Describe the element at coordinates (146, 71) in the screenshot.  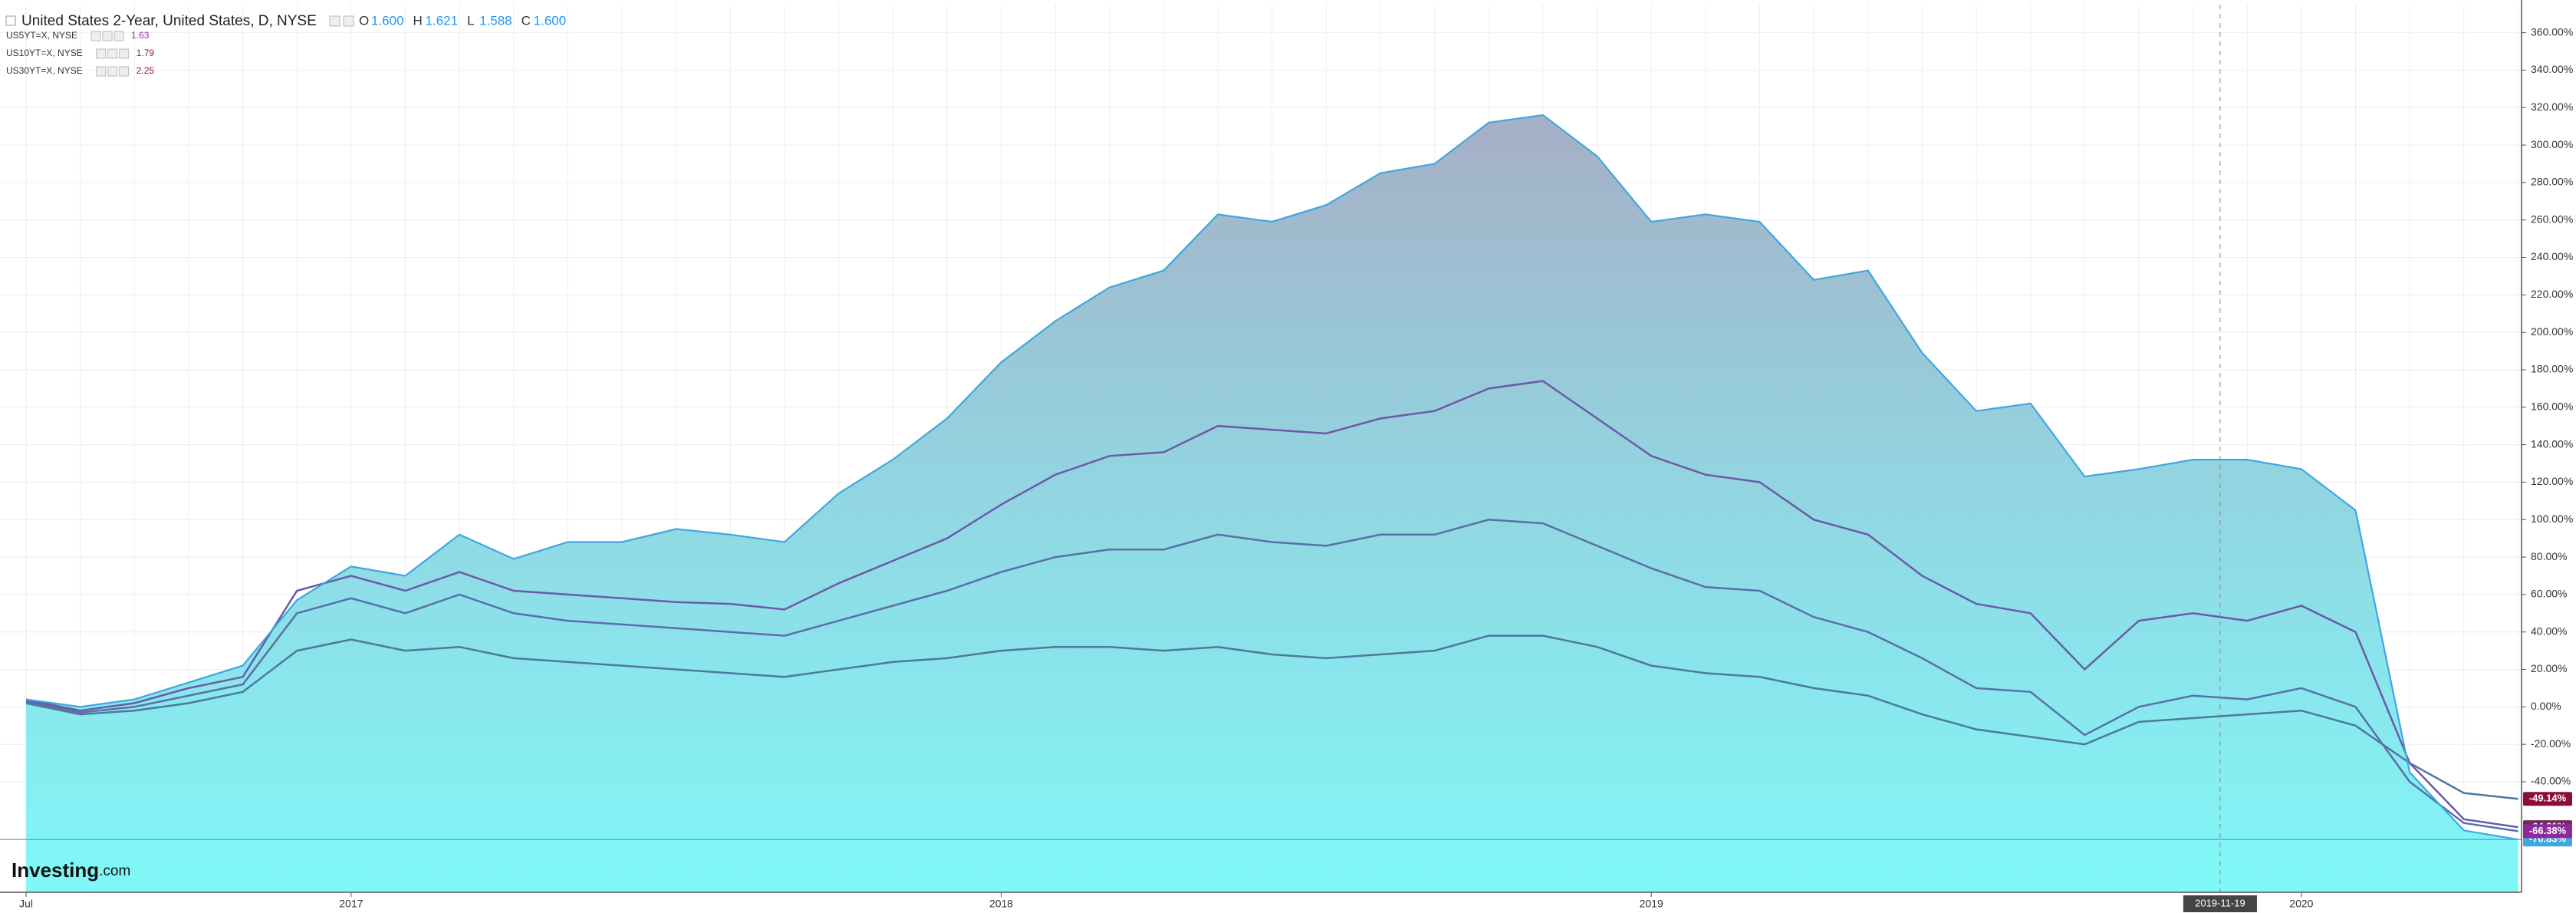
I see `legend-series-price: 2.25` at that location.